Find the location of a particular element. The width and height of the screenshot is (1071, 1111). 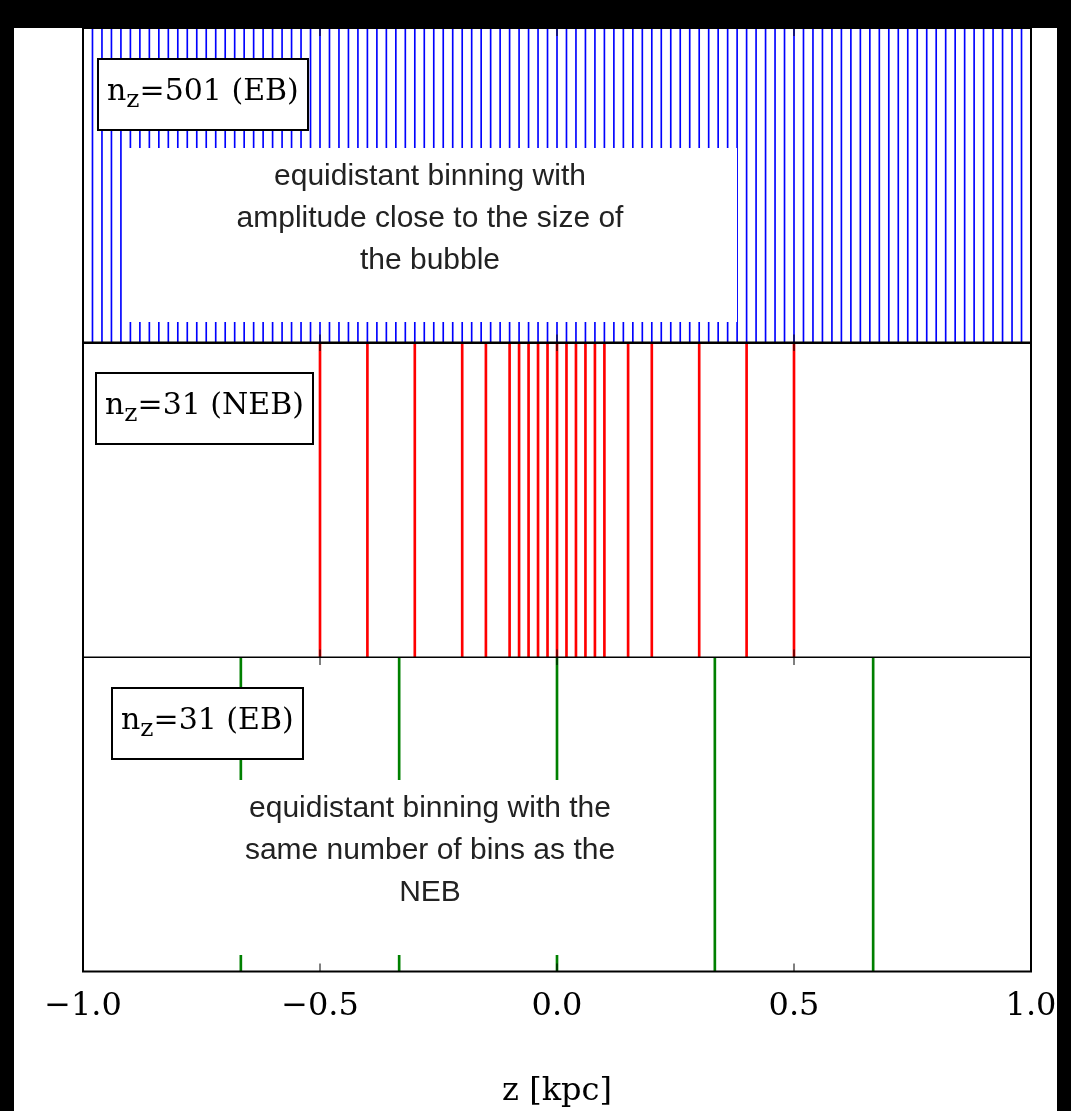

annotation: equidistant binning with the same number of bins as the NEB is located at coordinates (430, 849).